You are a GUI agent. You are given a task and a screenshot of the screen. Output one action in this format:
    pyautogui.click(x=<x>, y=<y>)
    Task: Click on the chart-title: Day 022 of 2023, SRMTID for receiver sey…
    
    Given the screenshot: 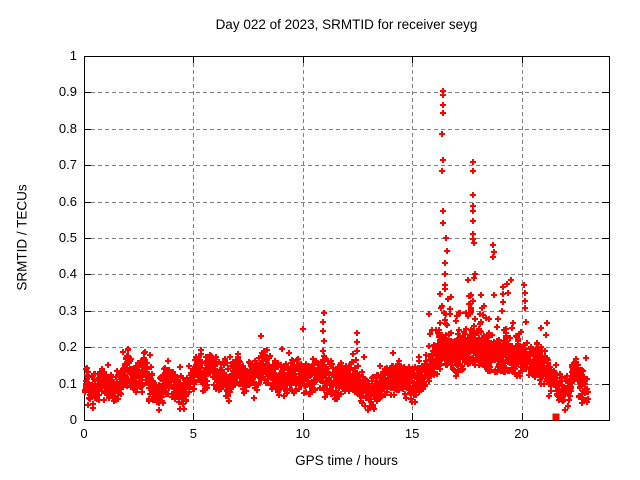 What is the action you would take?
    pyautogui.click(x=346, y=24)
    